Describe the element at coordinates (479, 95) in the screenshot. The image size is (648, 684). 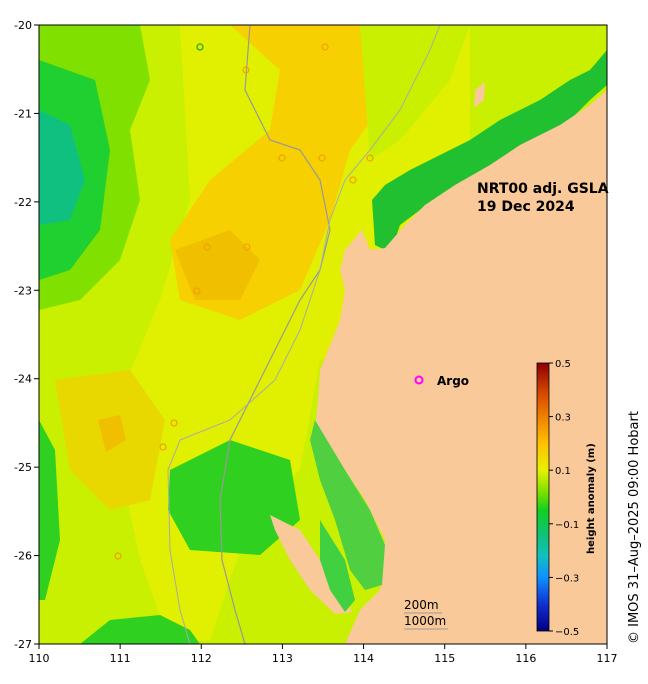
I see `barrow-island` at that location.